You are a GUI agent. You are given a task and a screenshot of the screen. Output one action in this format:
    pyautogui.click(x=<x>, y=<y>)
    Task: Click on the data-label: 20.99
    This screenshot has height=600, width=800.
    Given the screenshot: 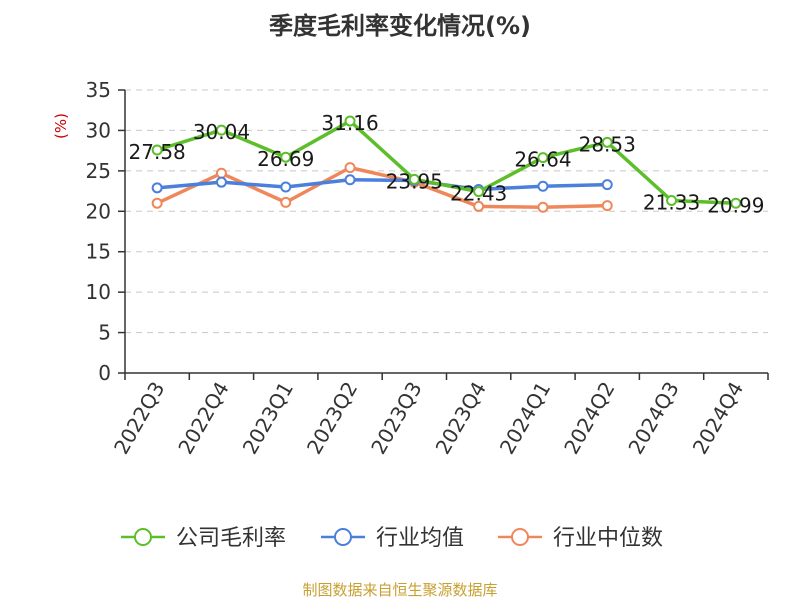 What is the action you would take?
    pyautogui.click(x=735, y=205)
    